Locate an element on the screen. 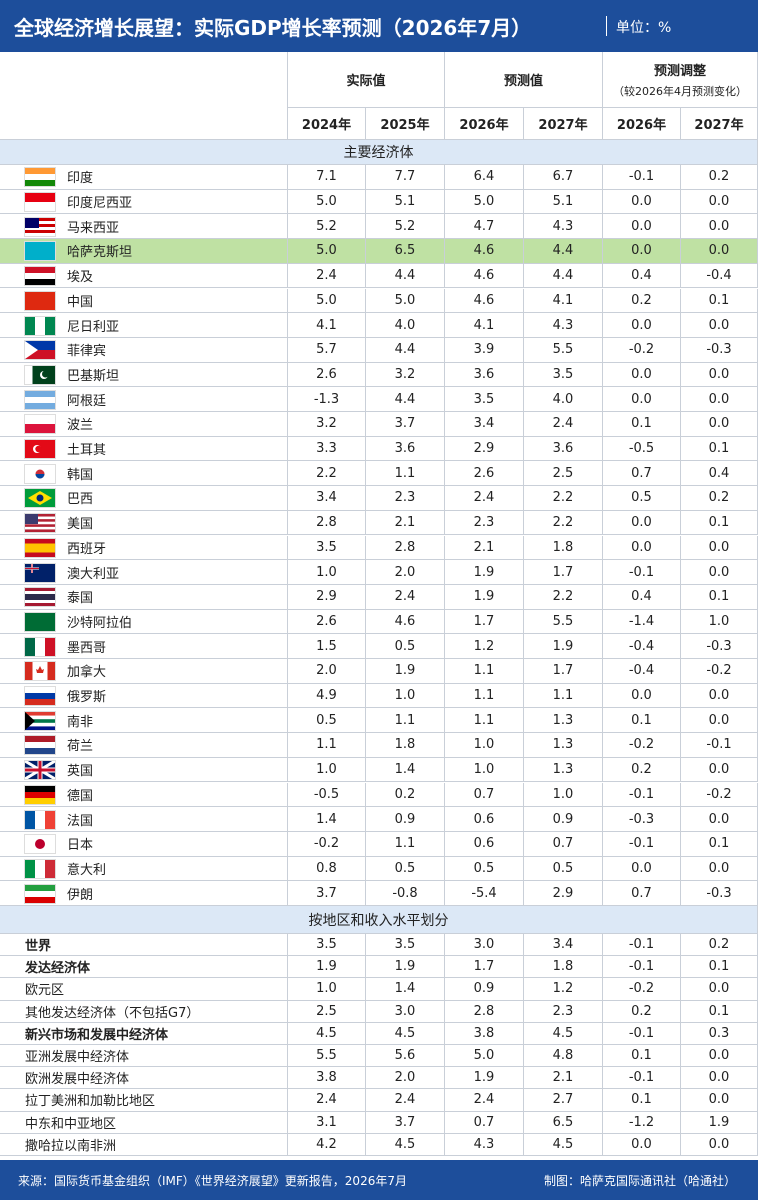  value-cell: 1.3 is located at coordinates (563, 770).